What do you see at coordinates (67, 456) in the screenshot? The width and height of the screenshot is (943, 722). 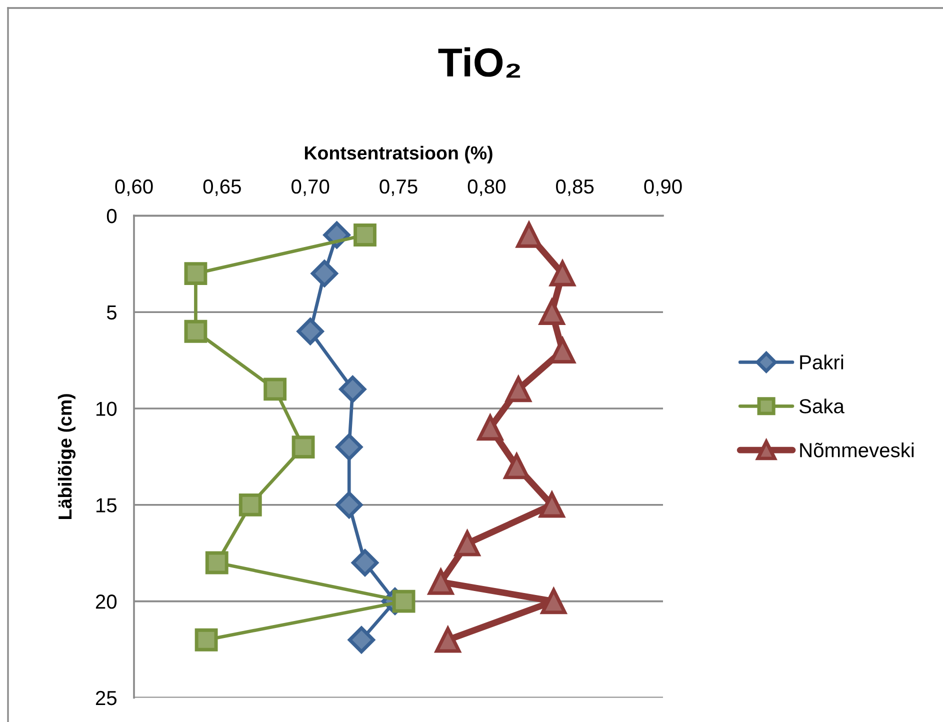 I see `y-axis-title: Läbilõige (cm)` at bounding box center [67, 456].